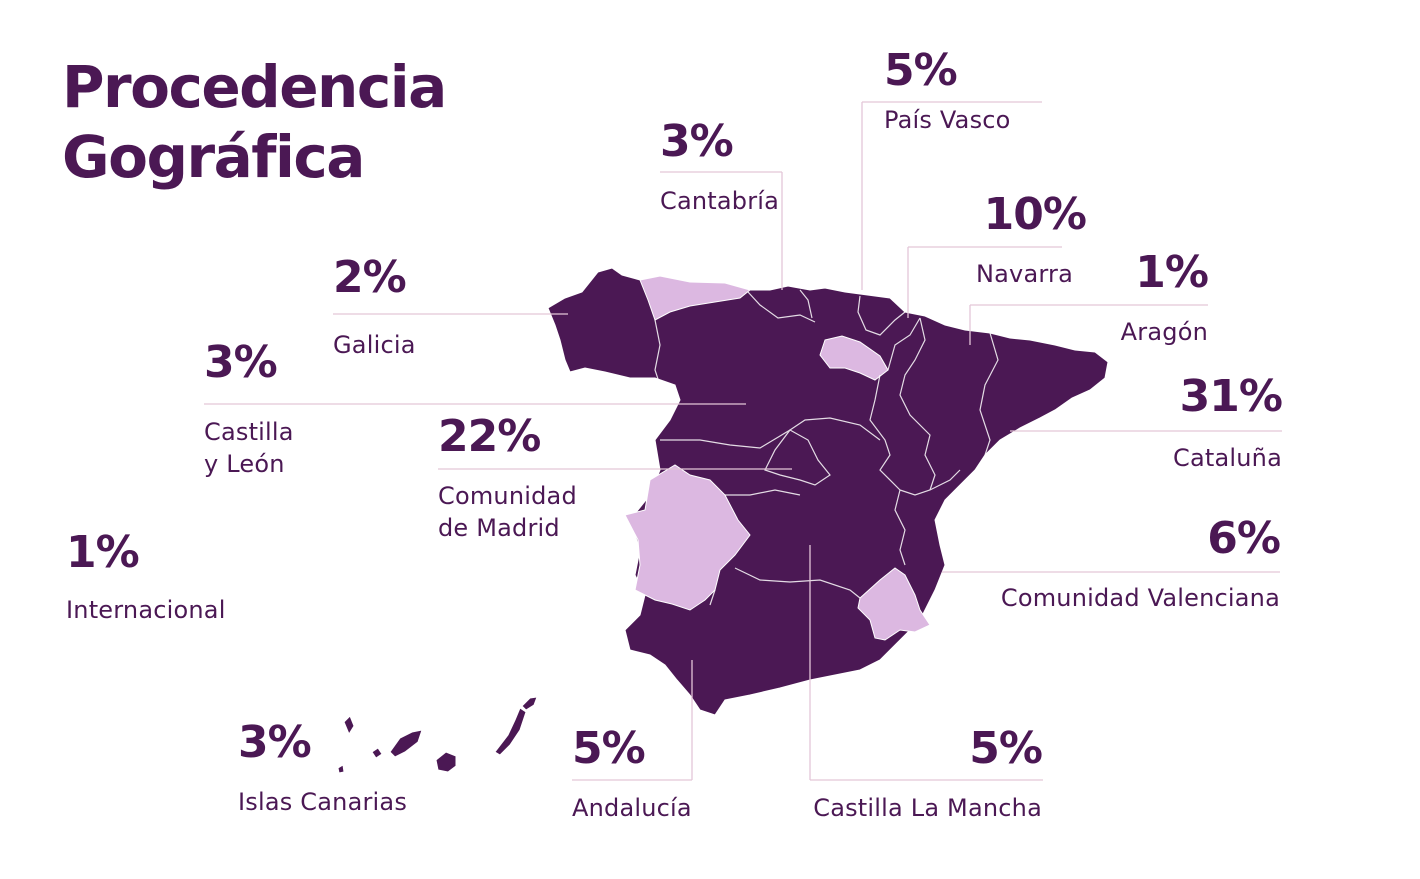 The image size is (1420, 879). I want to click on label-navarra: 10%, so click(1013, 214).